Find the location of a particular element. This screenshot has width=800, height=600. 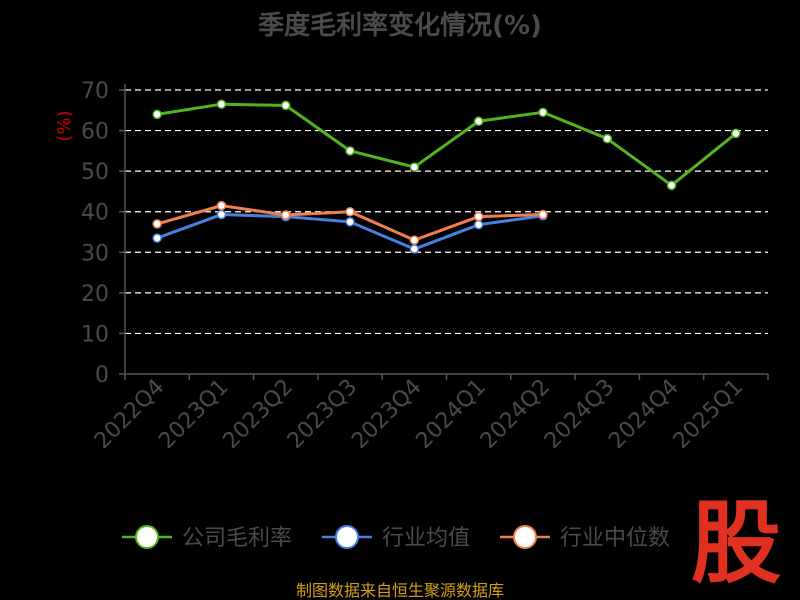

legend-item: 公司毛利率 is located at coordinates (207, 538).